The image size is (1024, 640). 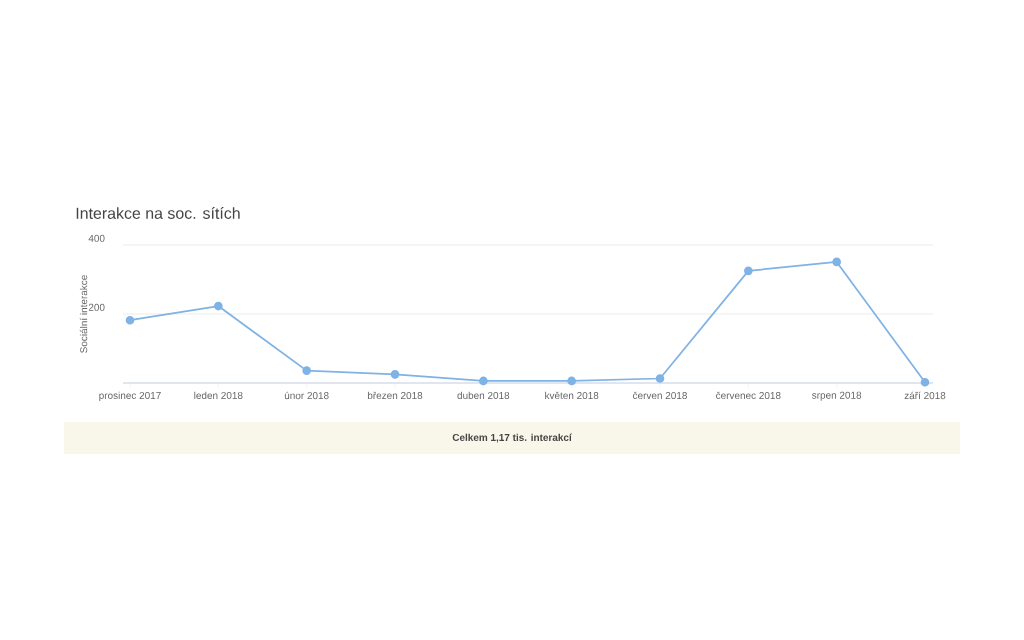 I want to click on x-tick-label: prosinec 2017, so click(x=130, y=396).